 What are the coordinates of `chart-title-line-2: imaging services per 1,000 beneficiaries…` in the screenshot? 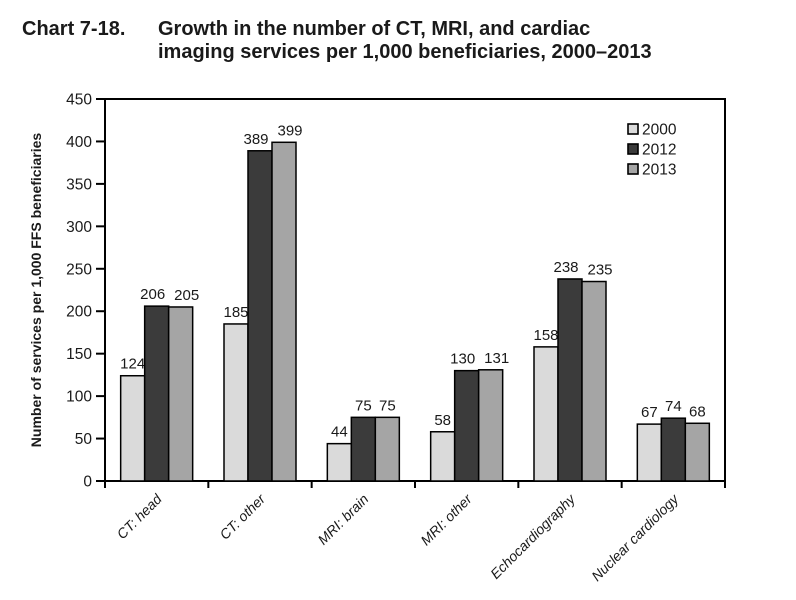 It's located at (405, 52).